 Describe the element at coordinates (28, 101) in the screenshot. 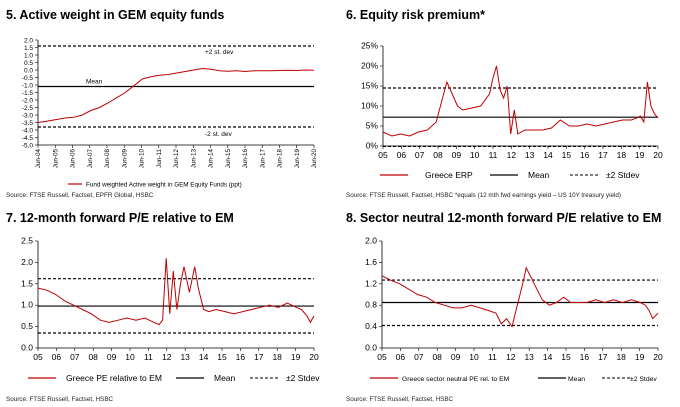

I see `y-tick-label: -2.0` at that location.